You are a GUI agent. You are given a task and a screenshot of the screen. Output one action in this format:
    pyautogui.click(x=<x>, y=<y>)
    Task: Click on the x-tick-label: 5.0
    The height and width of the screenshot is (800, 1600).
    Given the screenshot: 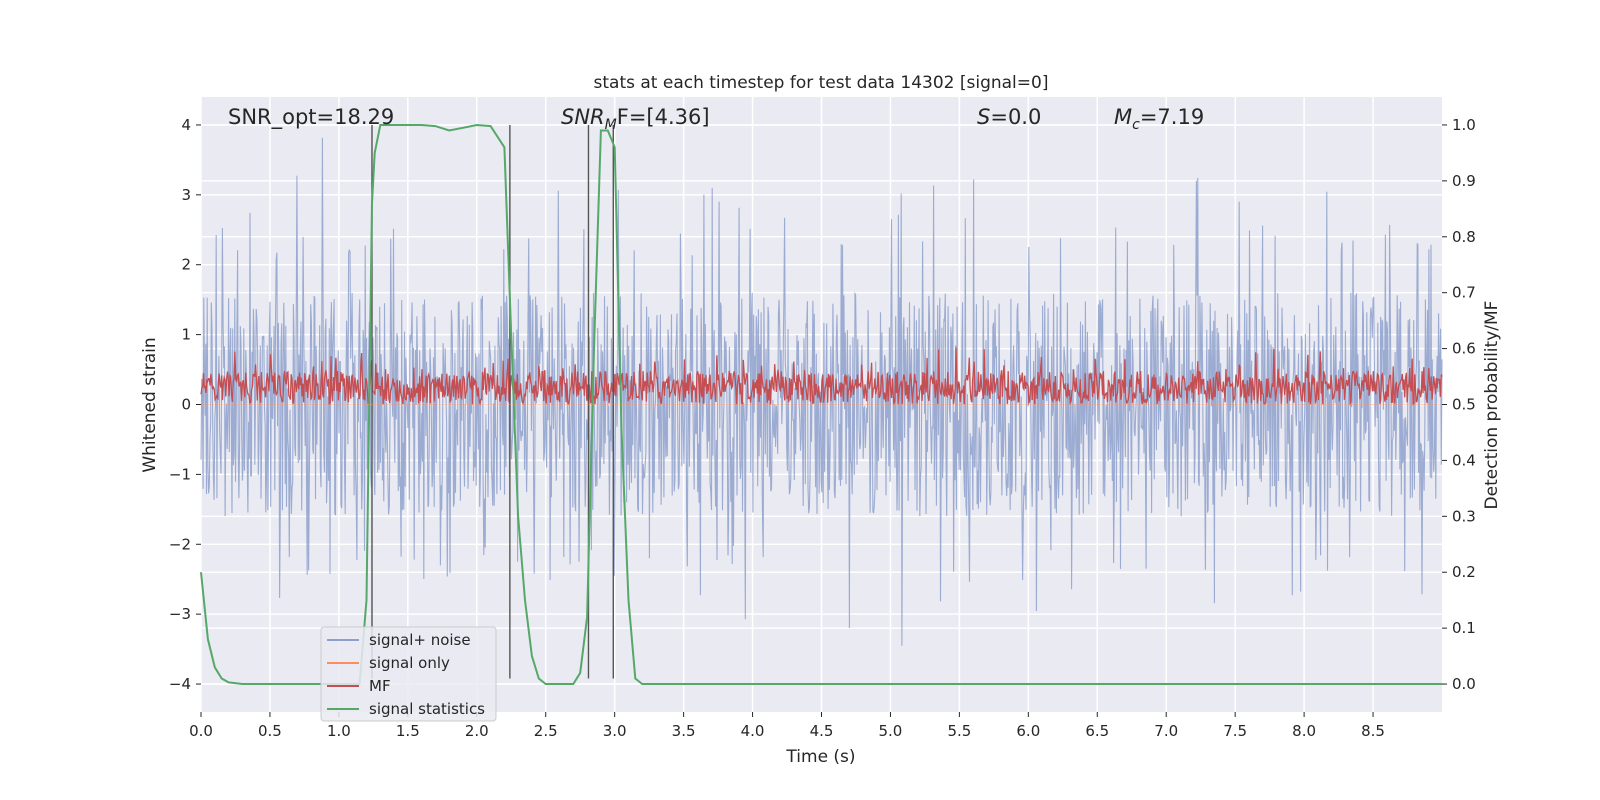 What is the action you would take?
    pyautogui.click(x=891, y=731)
    